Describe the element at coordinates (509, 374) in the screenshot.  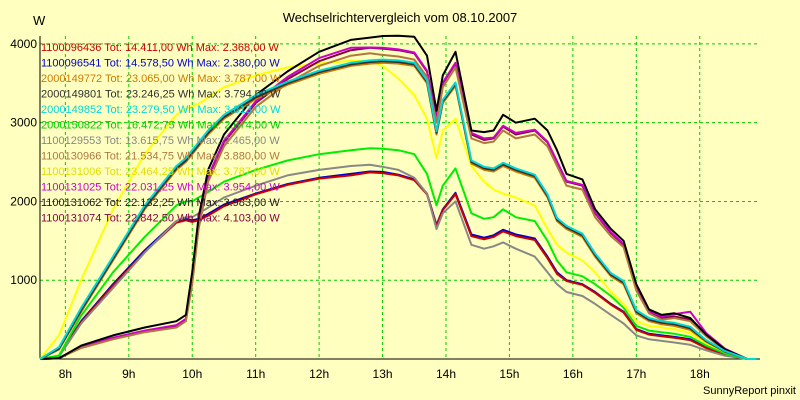
I see `x-tick-label-7: 15h` at that location.